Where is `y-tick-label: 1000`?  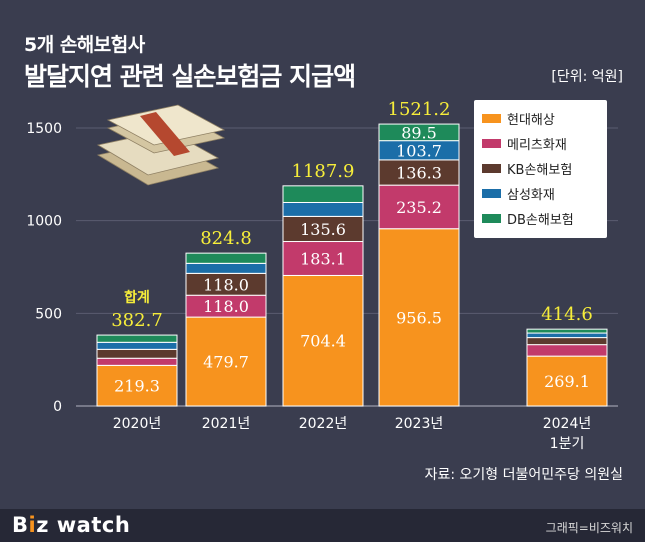 y-tick-label: 1000 is located at coordinates (44, 222).